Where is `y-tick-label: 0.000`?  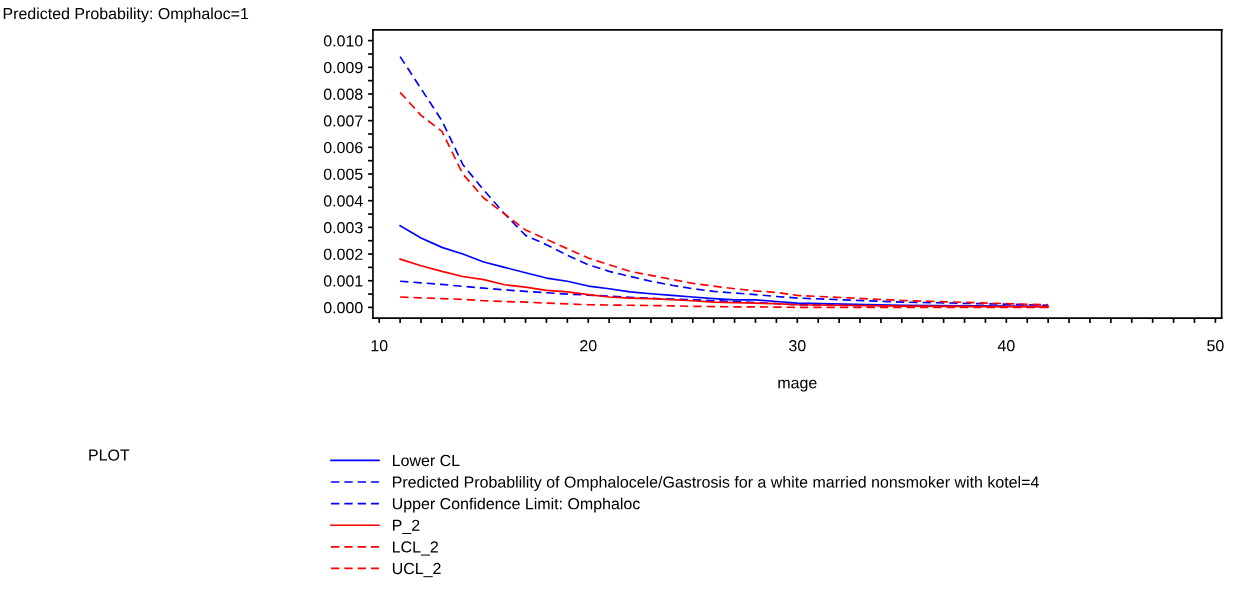 y-tick-label: 0.000 is located at coordinates (343, 308).